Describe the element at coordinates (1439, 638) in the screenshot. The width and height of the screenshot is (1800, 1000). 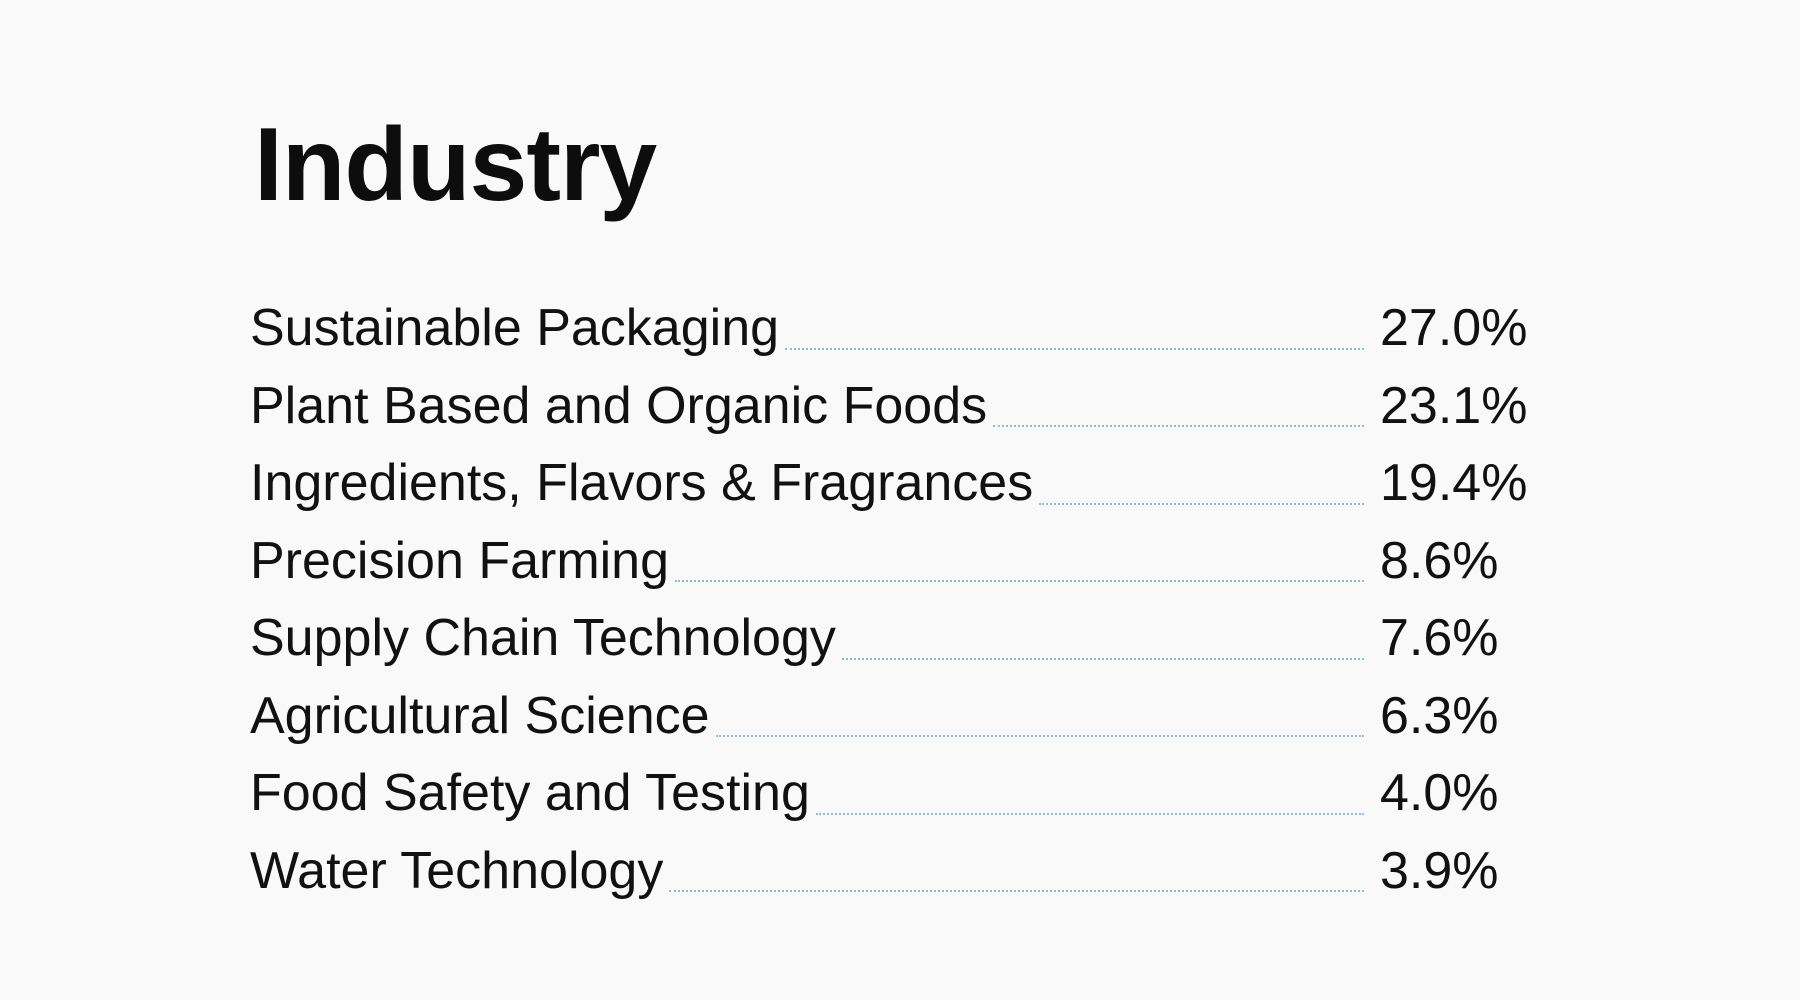
I see `industry-percentage: 7.6%` at that location.